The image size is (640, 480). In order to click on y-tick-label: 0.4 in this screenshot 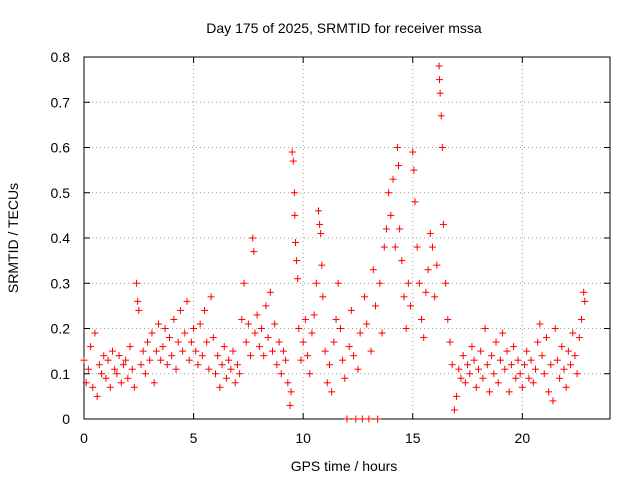, I will do `click(61, 238)`.